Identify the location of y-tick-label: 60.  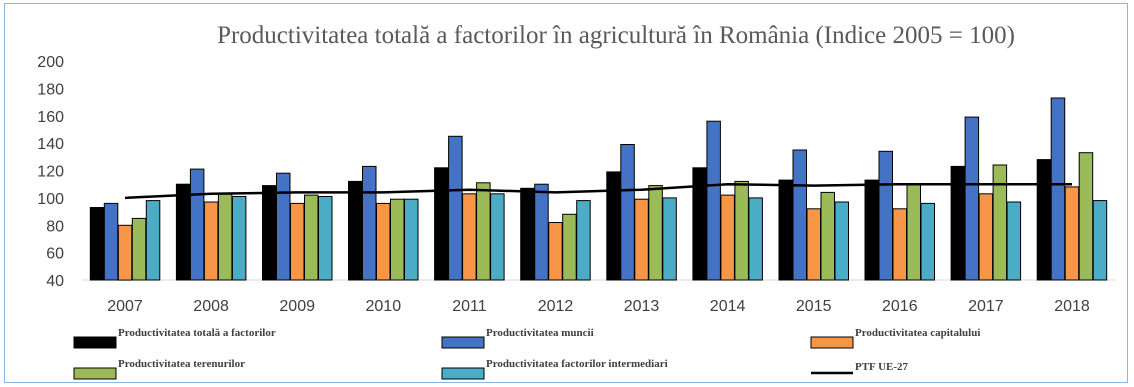
(55, 254).